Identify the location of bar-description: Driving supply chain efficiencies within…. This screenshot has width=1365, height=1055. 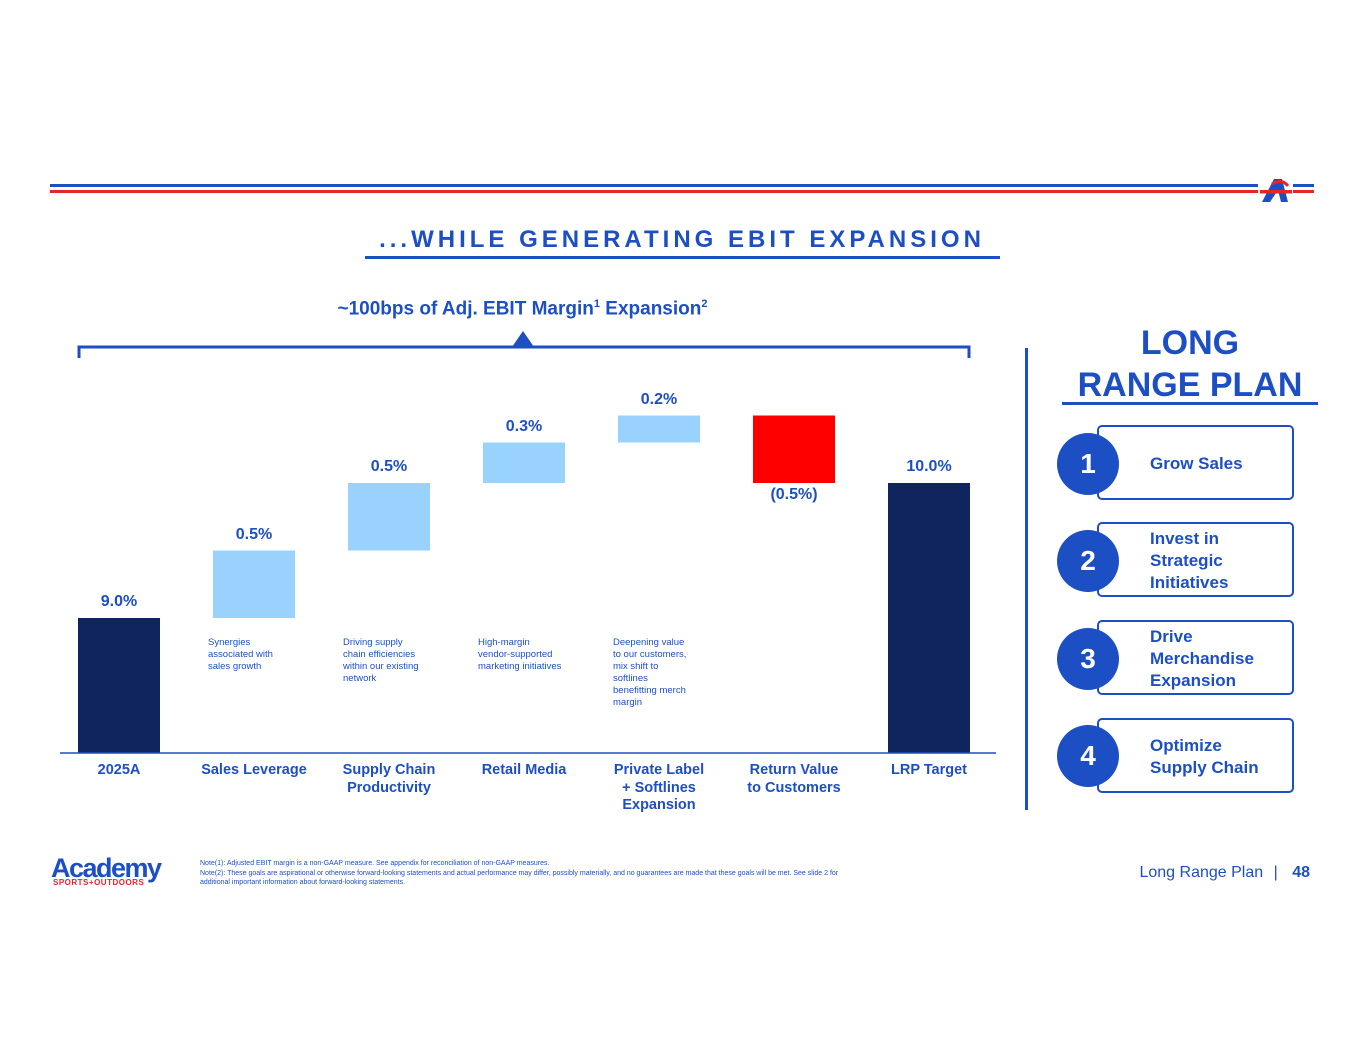
(381, 660).